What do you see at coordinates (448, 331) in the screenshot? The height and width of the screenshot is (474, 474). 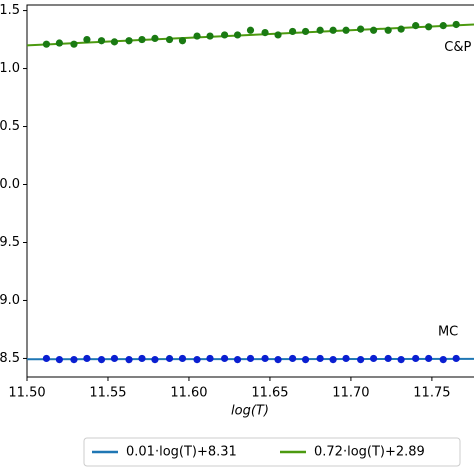 I see `annotation: MC` at bounding box center [448, 331].